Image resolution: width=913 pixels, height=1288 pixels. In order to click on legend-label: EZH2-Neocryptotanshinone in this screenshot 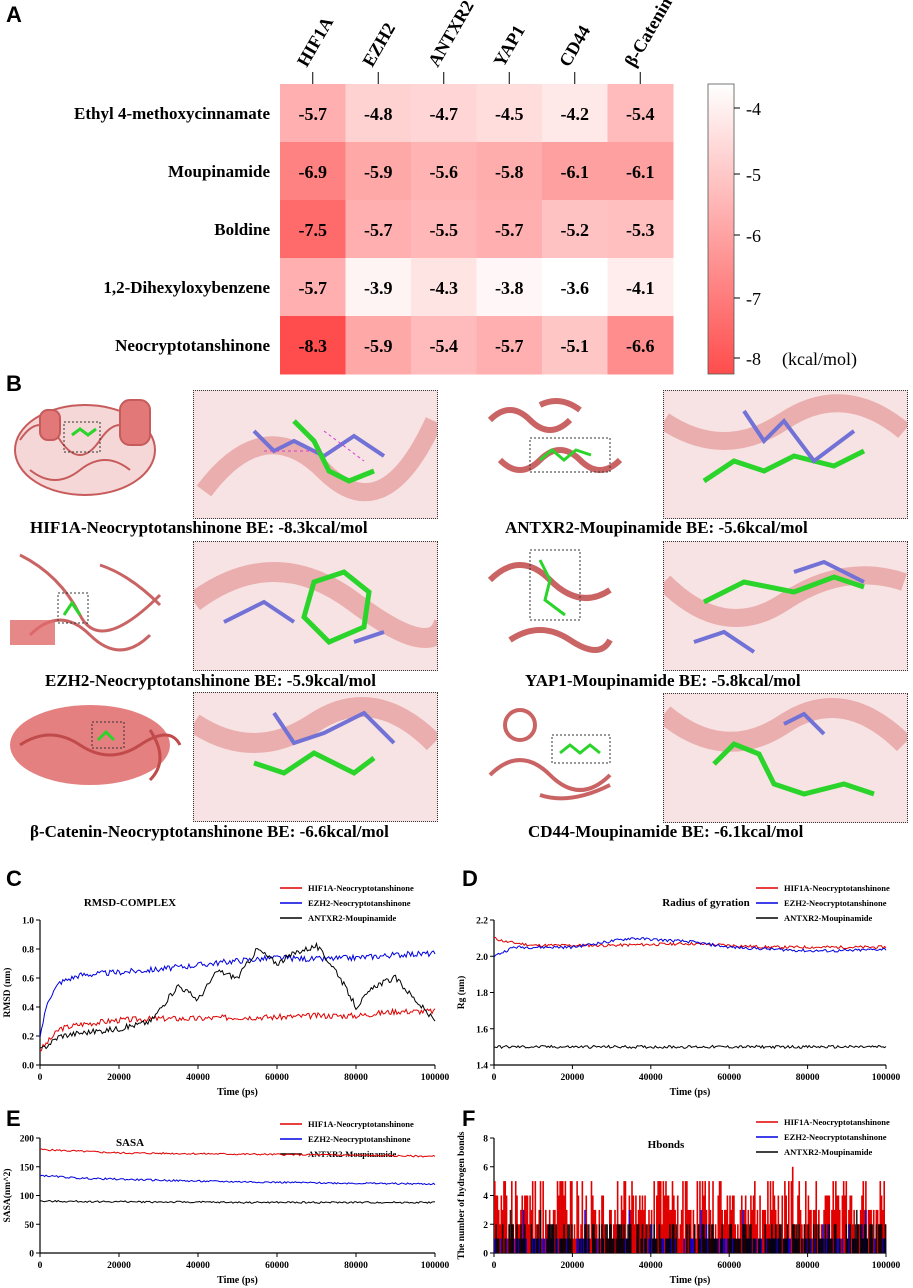, I will do `click(359, 1139)`.